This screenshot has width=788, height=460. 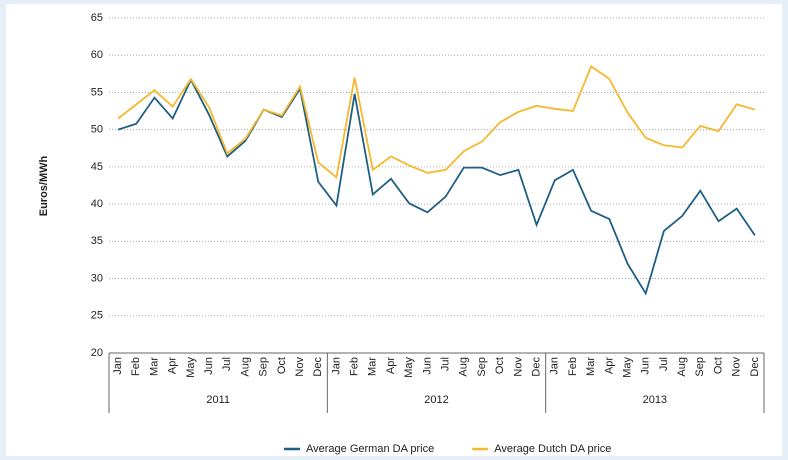 I want to click on legend-label: Average German DA price, so click(x=370, y=449).